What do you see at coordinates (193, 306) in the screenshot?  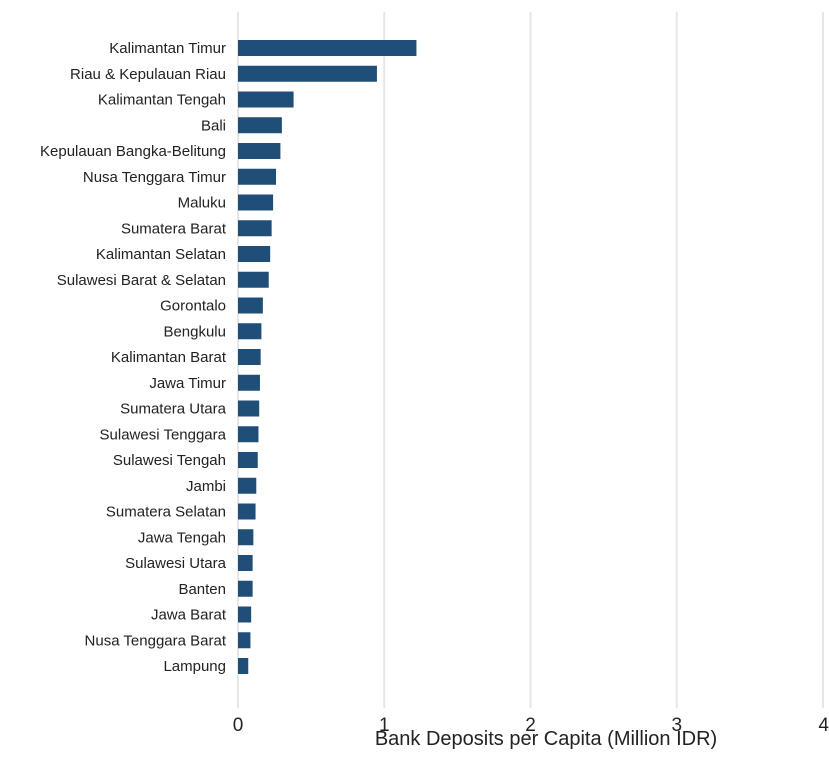 I see `category-label: Gorontalo` at bounding box center [193, 306].